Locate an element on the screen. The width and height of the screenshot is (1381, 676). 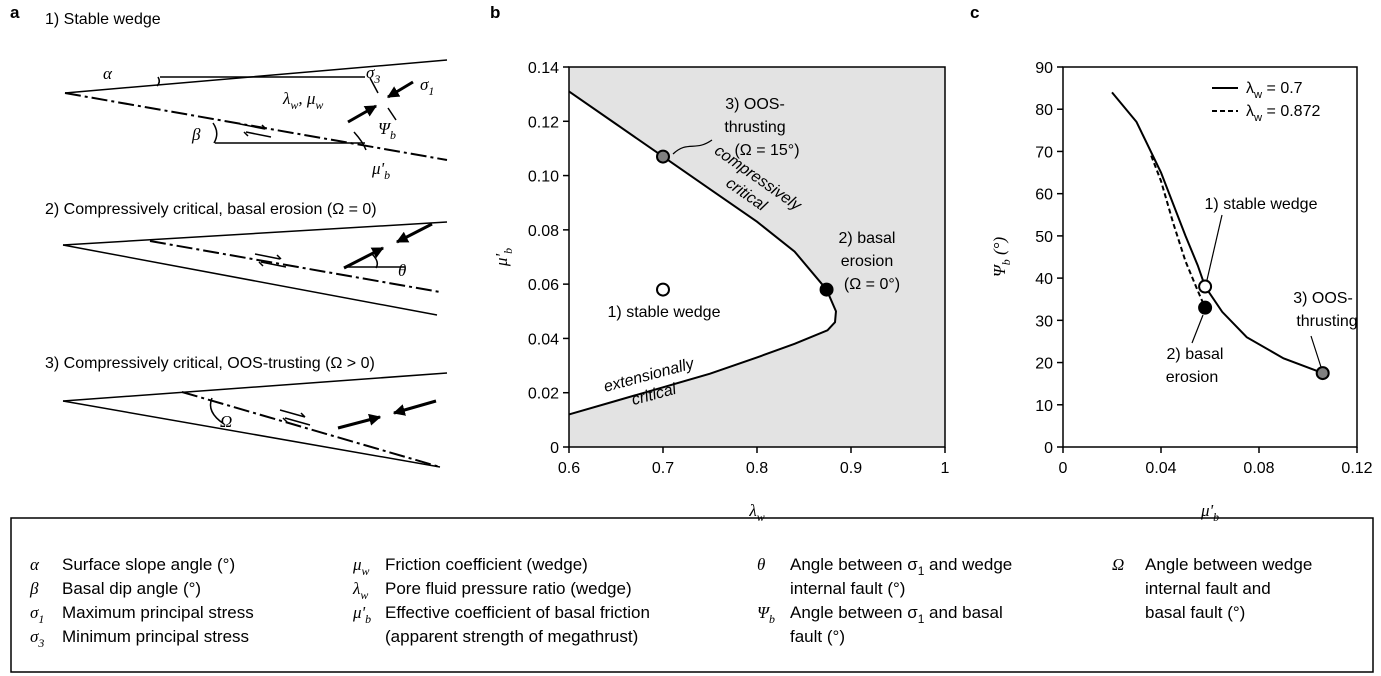
text-run: 0.7 is located at coordinates (663, 468).